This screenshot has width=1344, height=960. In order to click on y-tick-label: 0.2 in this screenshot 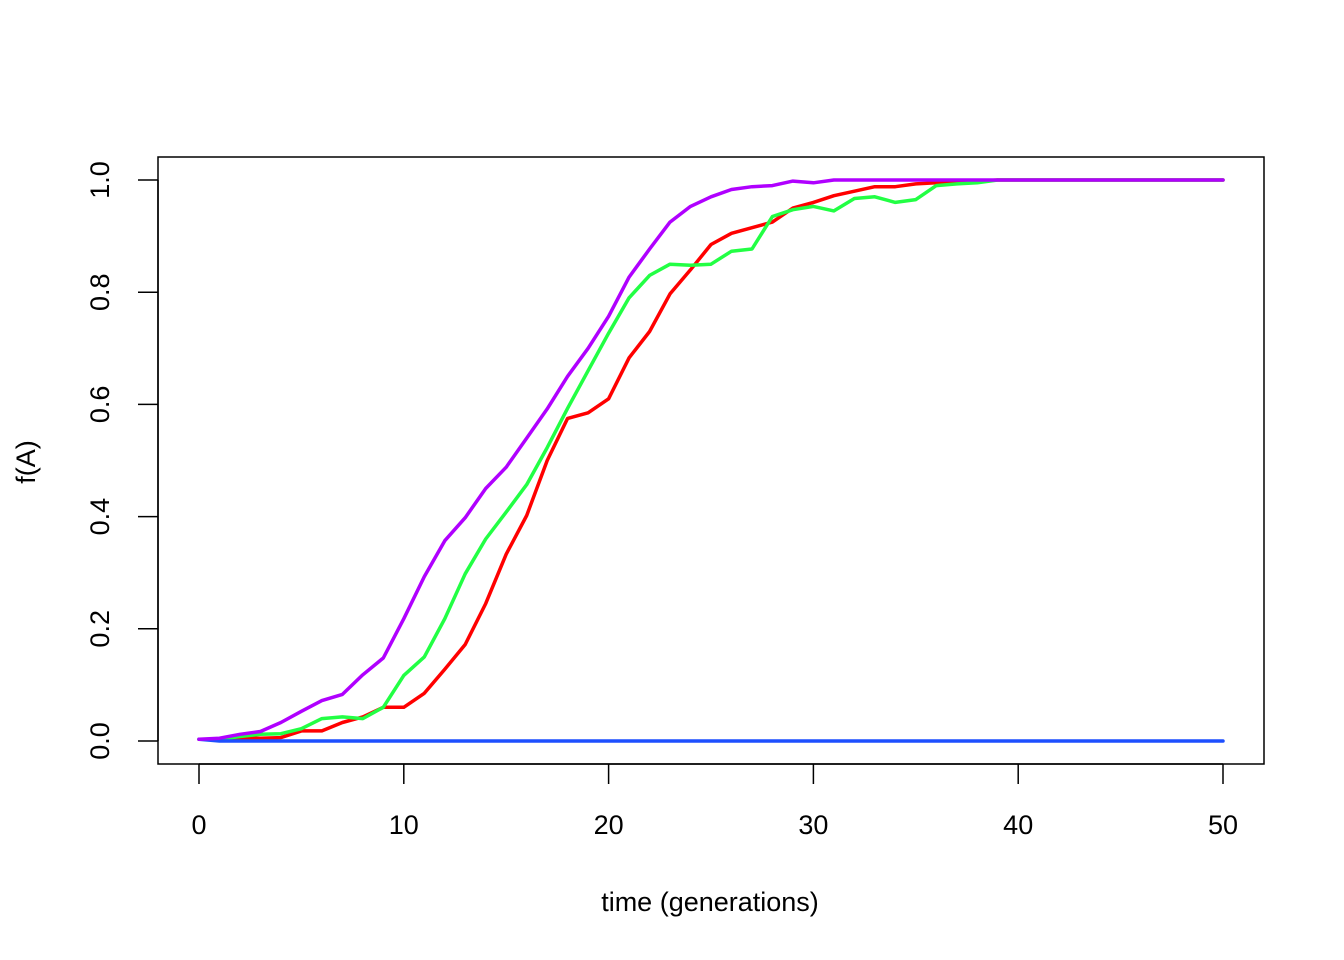, I will do `click(100, 629)`.